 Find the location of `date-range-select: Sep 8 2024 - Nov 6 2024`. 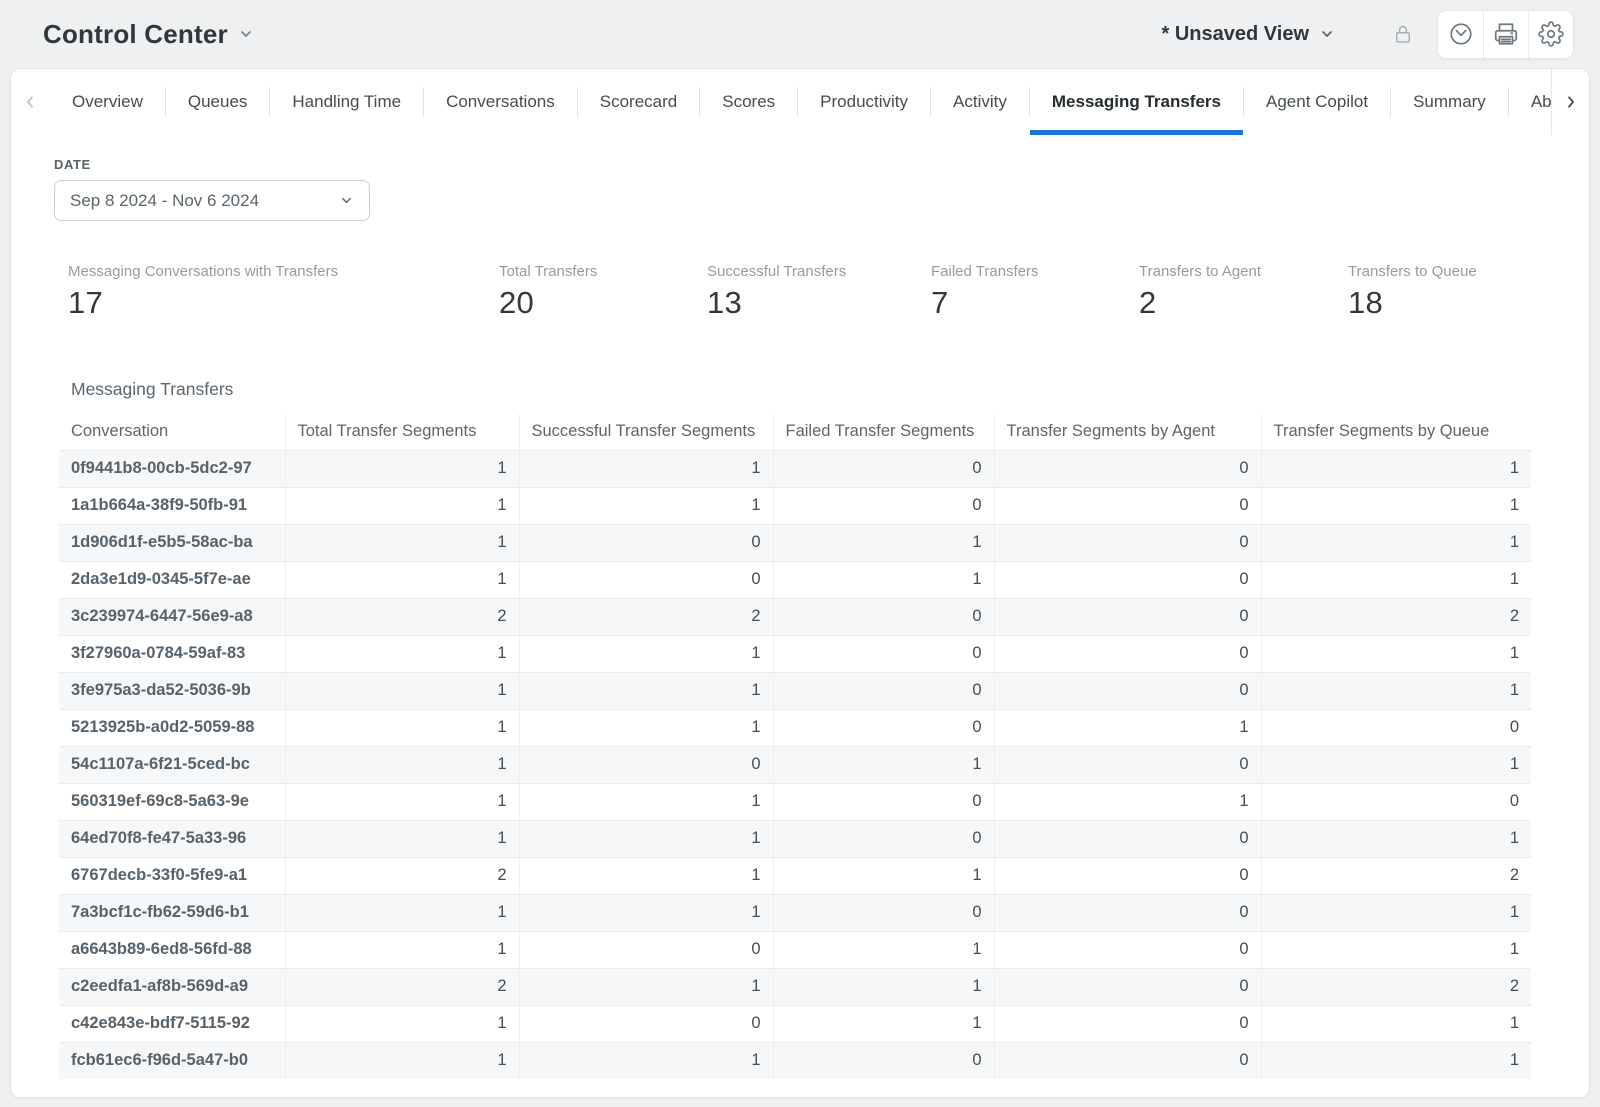

date-range-select: Sep 8 2024 - Nov 6 2024 is located at coordinates (212, 200).